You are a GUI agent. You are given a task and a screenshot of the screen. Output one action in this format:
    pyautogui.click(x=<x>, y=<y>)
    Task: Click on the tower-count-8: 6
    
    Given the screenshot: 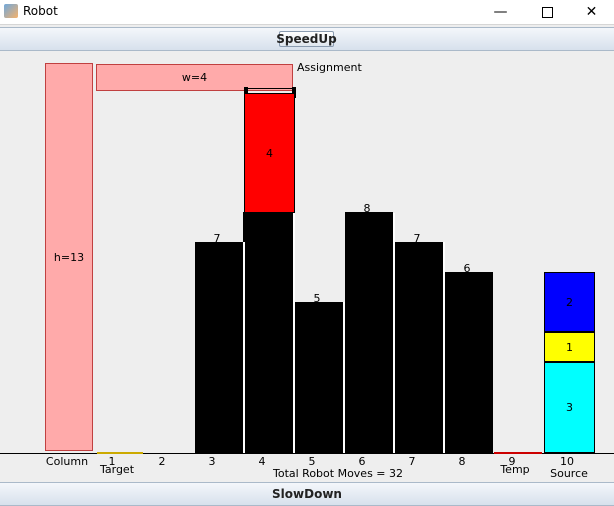 What is the action you would take?
    pyautogui.click(x=467, y=268)
    